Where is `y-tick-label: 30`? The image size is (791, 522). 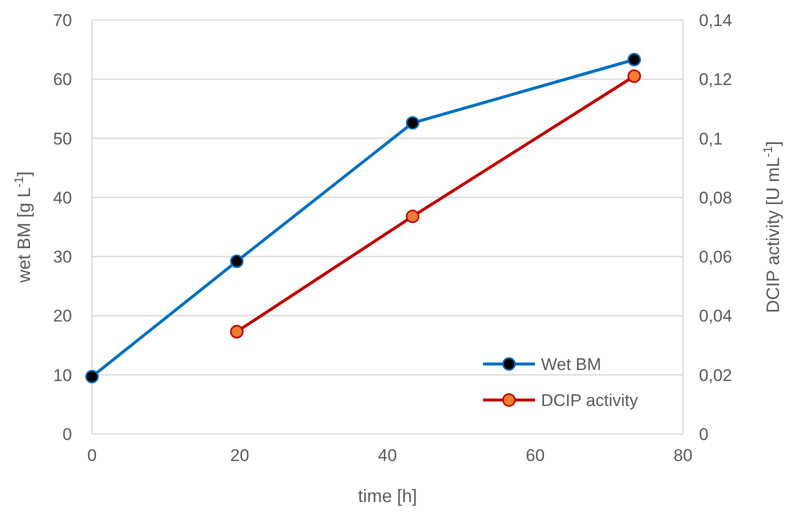
y-tick-label: 30 is located at coordinates (62, 257).